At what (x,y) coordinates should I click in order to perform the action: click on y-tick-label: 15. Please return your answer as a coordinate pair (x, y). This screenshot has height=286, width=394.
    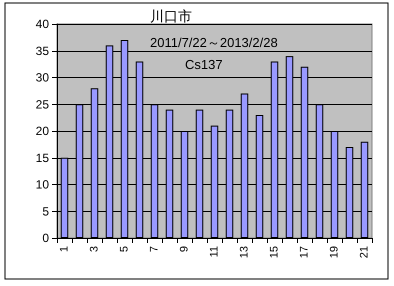
    Looking at the image, I should click on (43, 157).